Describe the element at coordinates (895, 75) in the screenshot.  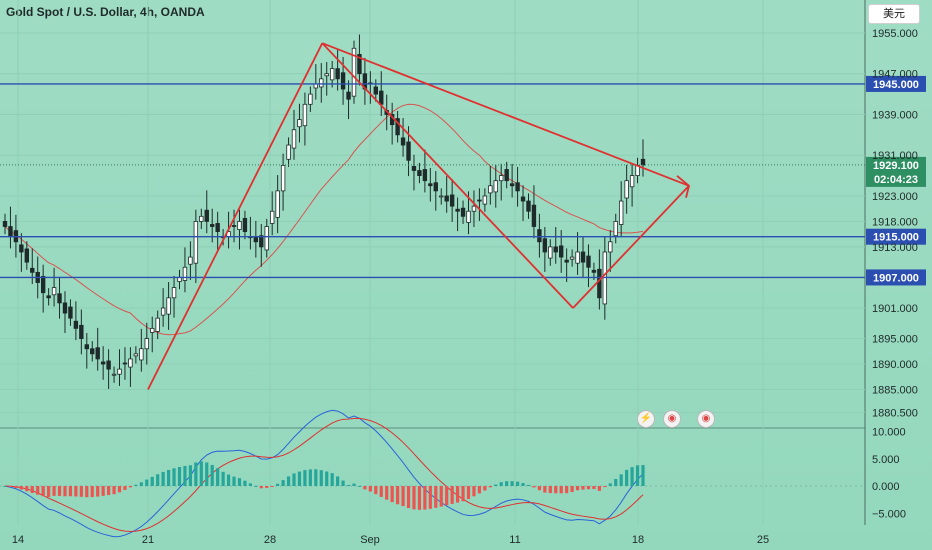
I see `y-tick-label: 1947.000` at that location.